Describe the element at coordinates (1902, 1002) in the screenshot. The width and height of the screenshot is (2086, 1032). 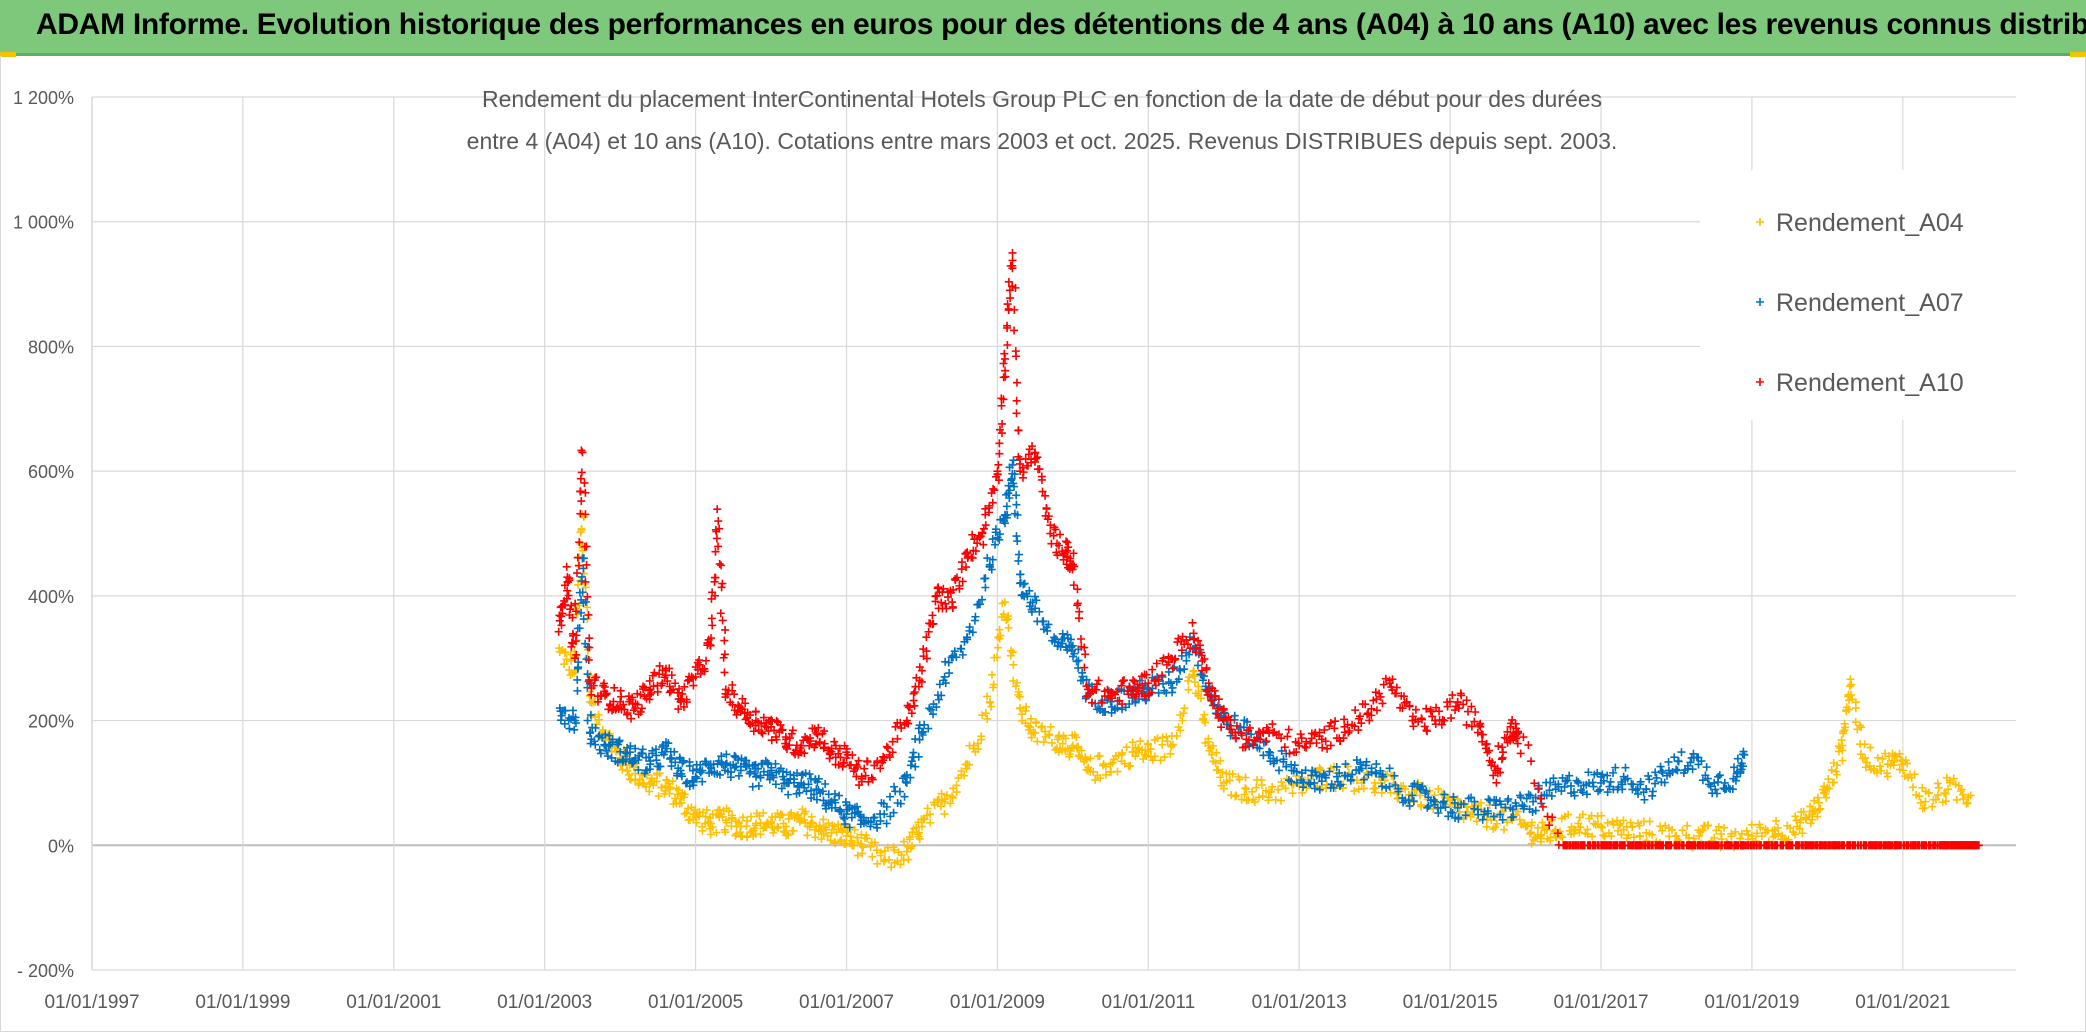
I see `x-tick-label: 01/01/2021` at that location.